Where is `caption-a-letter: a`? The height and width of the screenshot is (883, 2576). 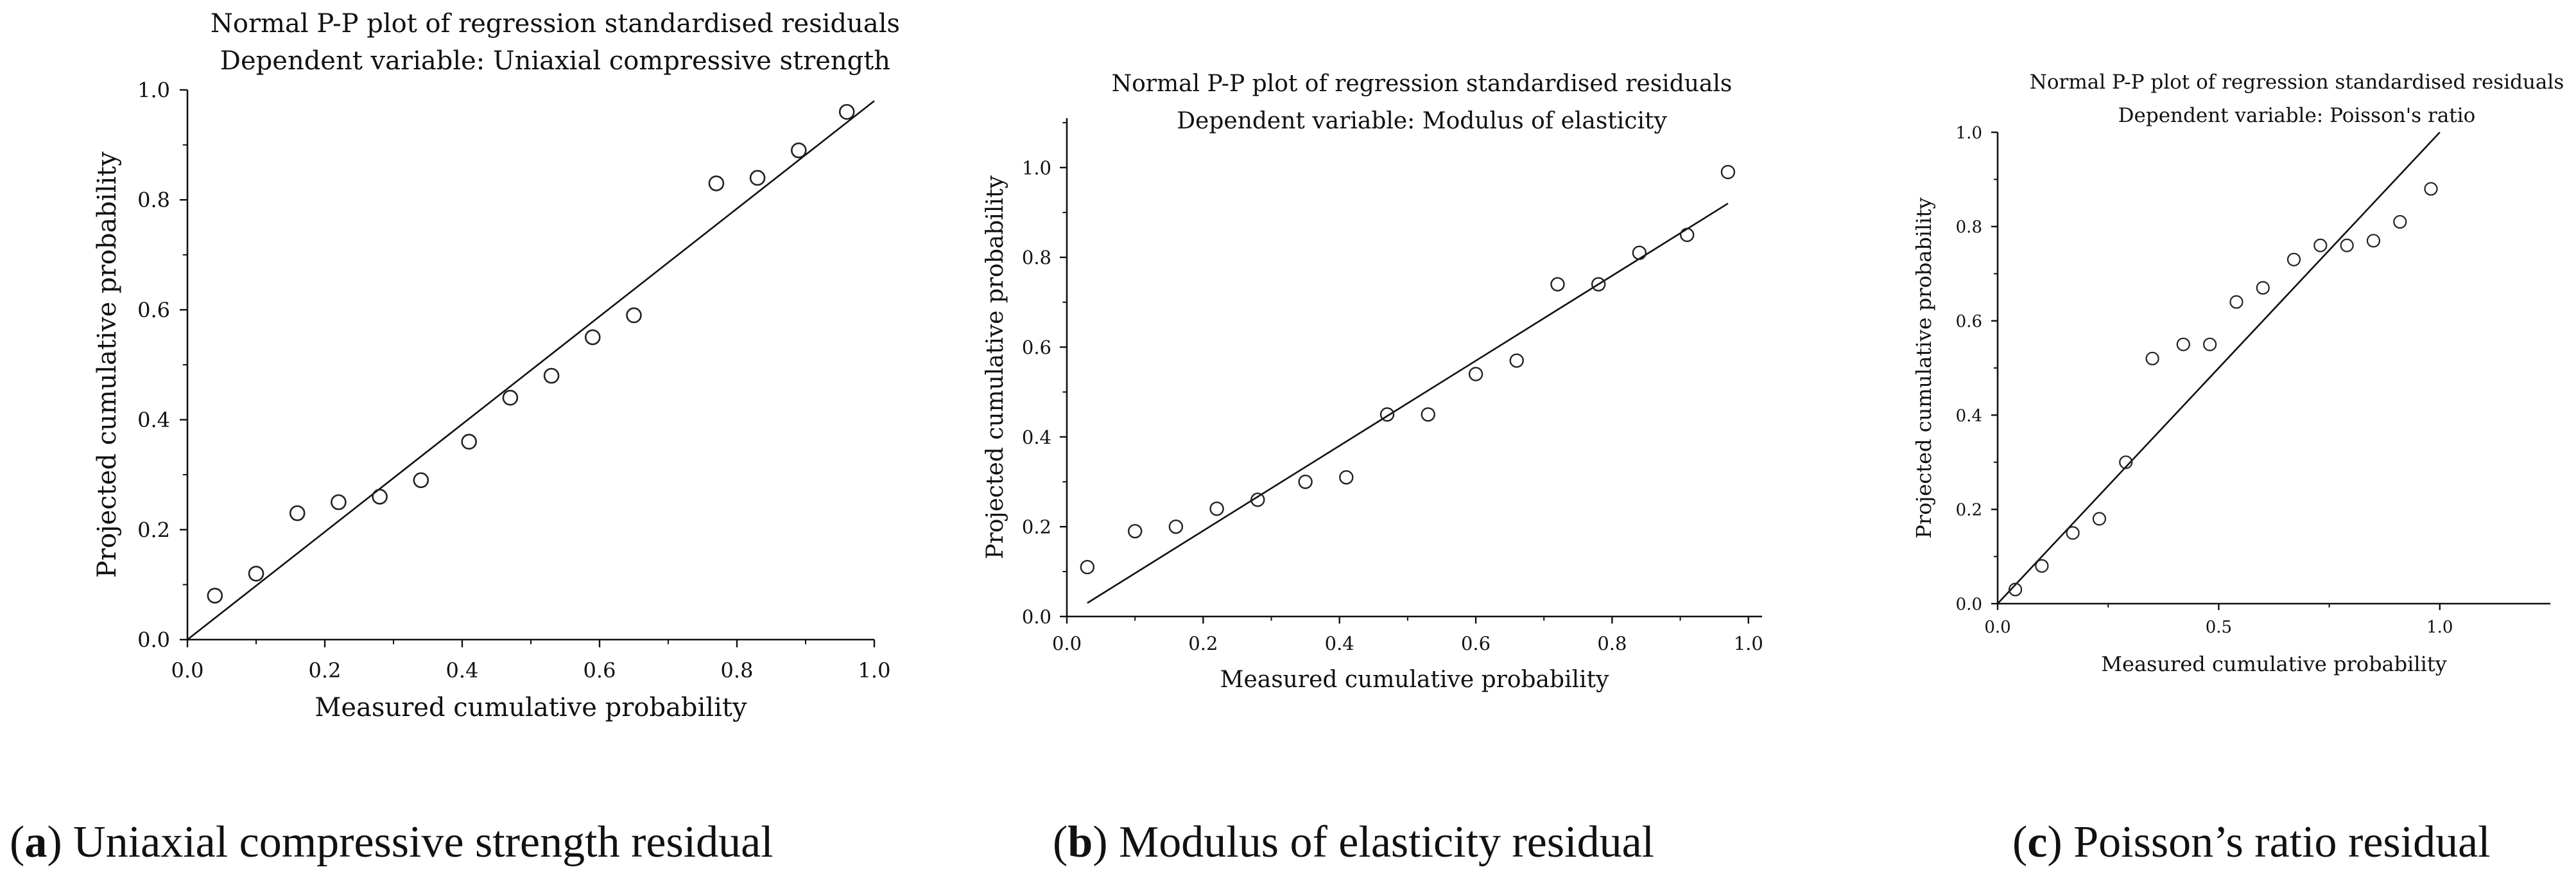 caption-a-letter: a is located at coordinates (36, 842).